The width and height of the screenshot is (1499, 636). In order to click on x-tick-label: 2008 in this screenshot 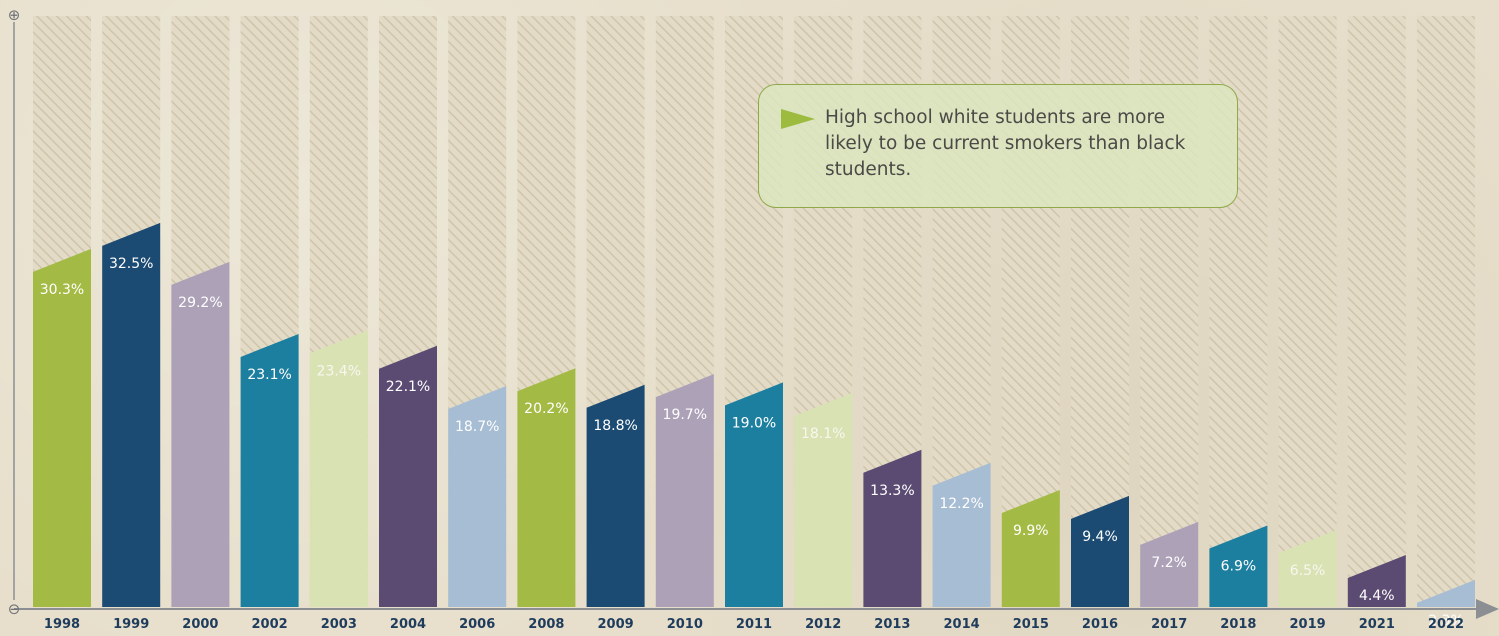, I will do `click(546, 624)`.